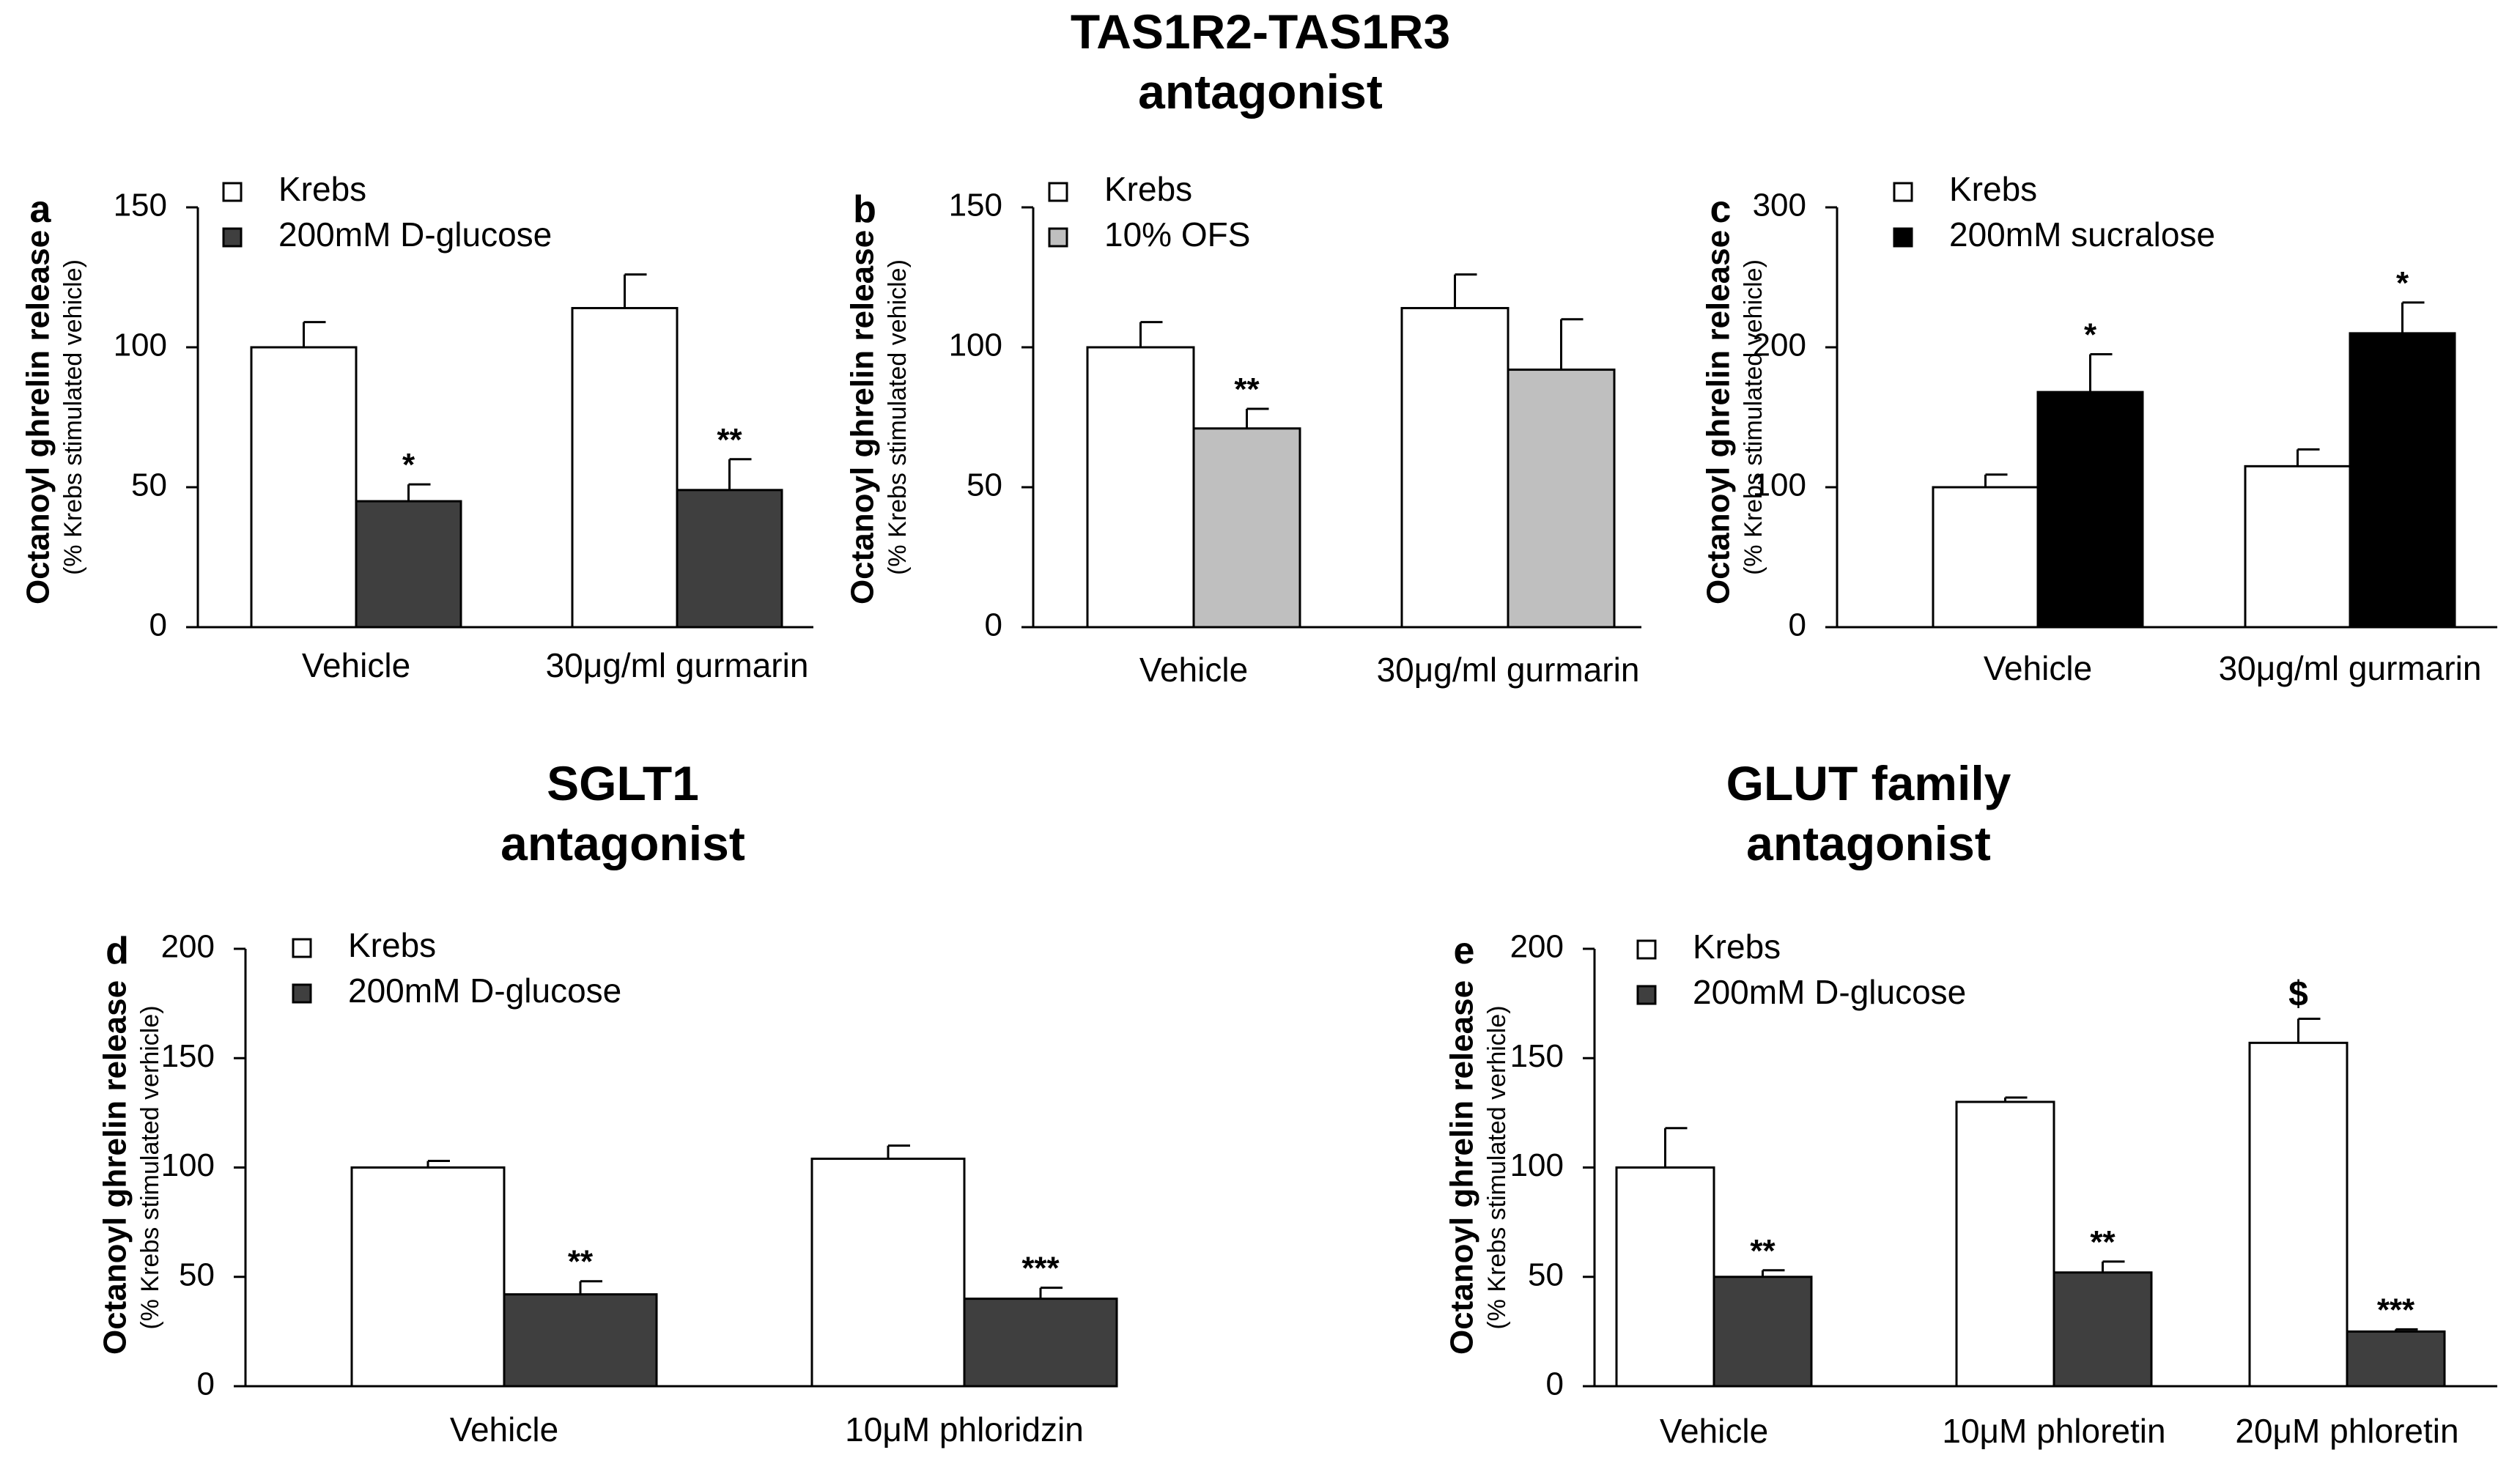 The height and width of the screenshot is (1469, 2520). I want to click on heading-sglt1: SGLT1 antagonist, so click(623, 813).